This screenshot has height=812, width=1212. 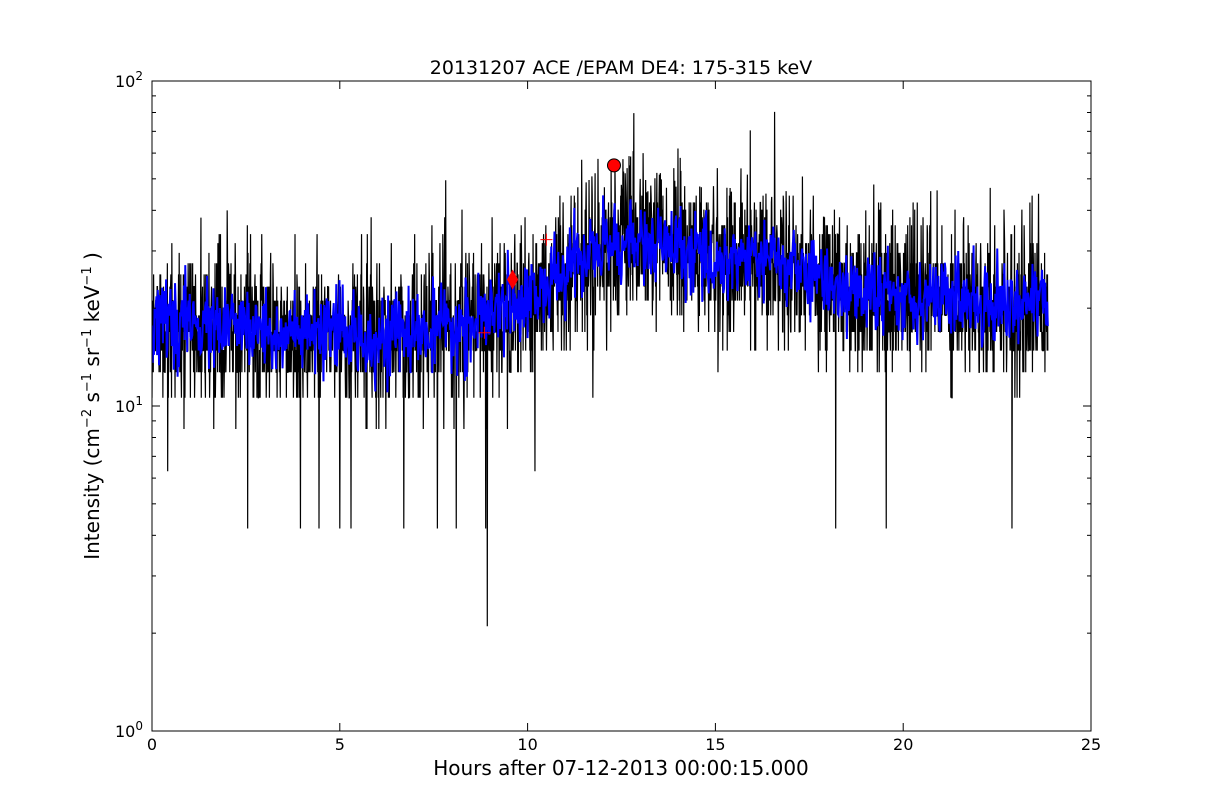 What do you see at coordinates (715, 744) in the screenshot?
I see `x-tick-label-3: 15` at bounding box center [715, 744].